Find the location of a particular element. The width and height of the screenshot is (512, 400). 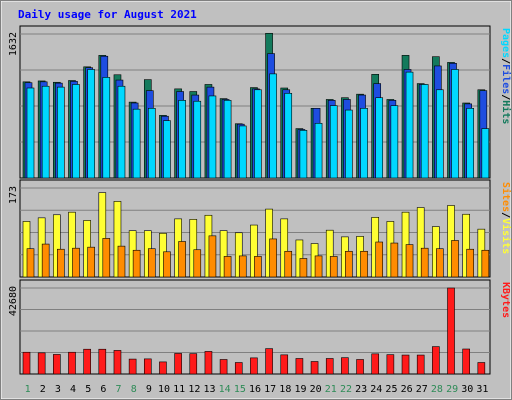

x-tick-label: 13 is located at coordinates (209, 389).